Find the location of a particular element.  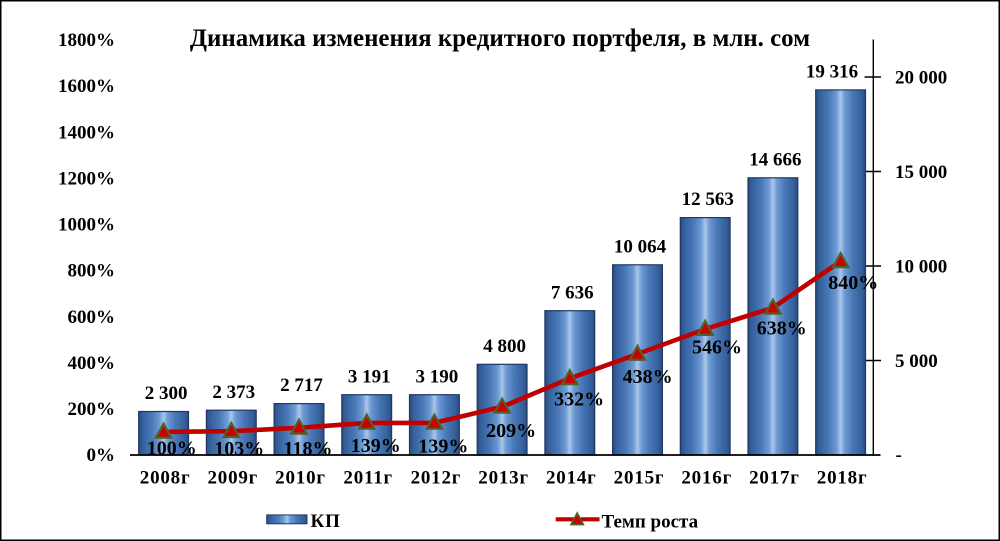

svg-text: 2017г is located at coordinates (774, 477).